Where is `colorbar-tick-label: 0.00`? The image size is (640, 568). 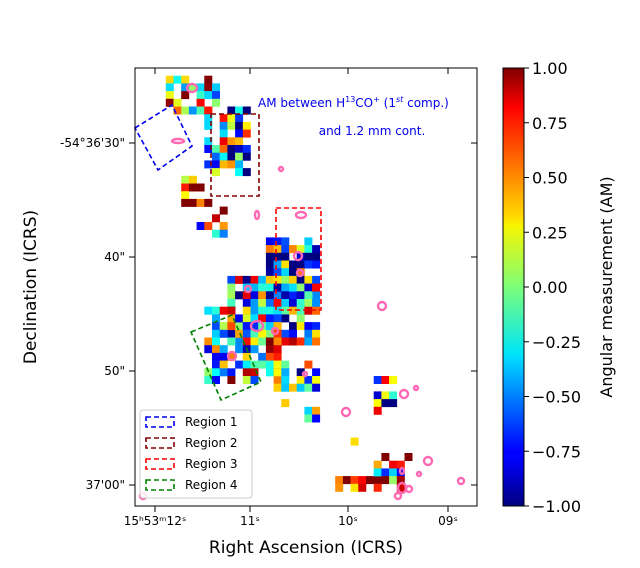 colorbar-tick-label: 0.00 is located at coordinates (550, 287).